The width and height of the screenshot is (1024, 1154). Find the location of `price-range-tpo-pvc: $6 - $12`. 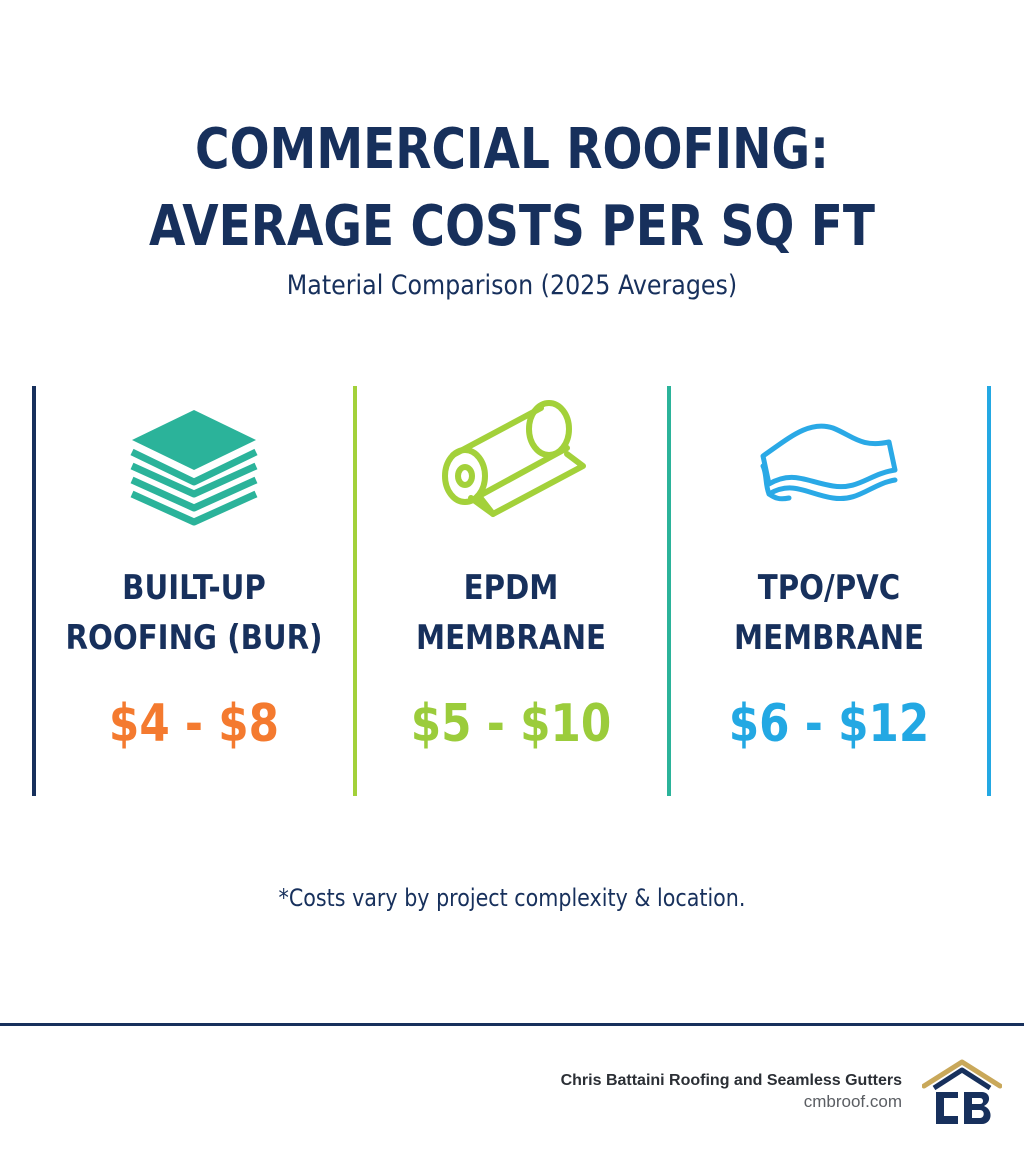

price-range-tpo-pvc: $6 - $12 is located at coordinates (829, 724).